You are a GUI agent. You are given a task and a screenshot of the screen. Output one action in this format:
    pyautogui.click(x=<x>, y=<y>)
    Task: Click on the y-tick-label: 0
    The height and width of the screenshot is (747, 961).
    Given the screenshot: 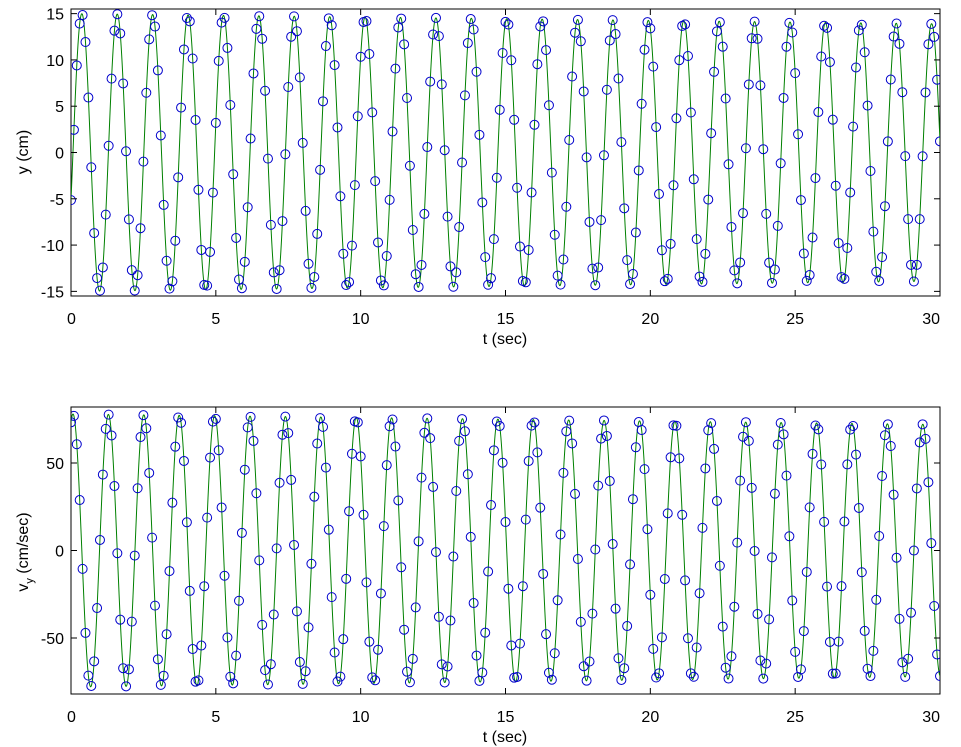 What is the action you would take?
    pyautogui.click(x=59, y=552)
    